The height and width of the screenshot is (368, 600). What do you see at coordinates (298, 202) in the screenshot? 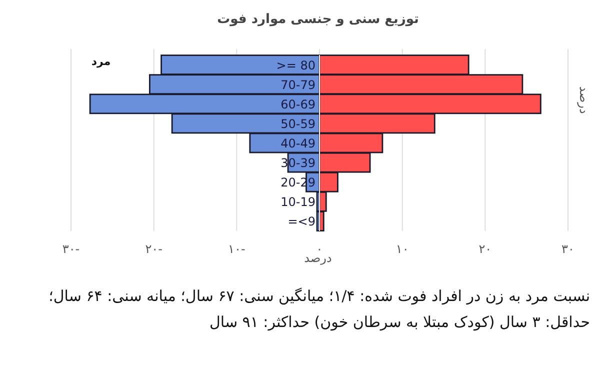
I see `y-tick-label: 10-19` at bounding box center [298, 202].